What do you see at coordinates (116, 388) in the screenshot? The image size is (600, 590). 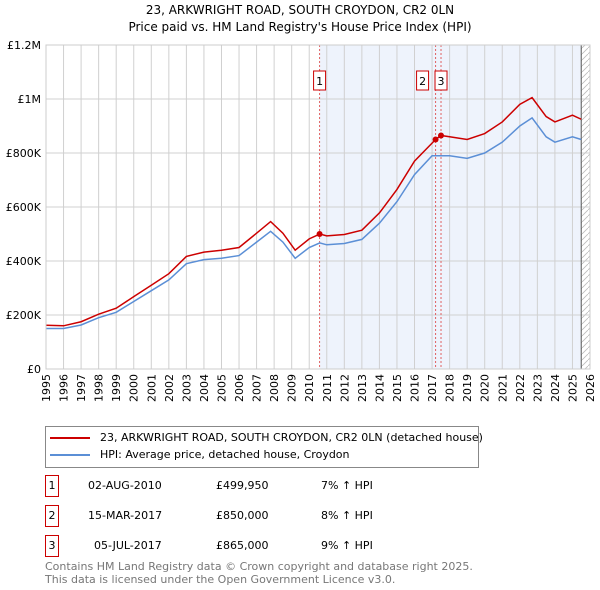 I see `x-tick-label: 1999` at bounding box center [116, 388].